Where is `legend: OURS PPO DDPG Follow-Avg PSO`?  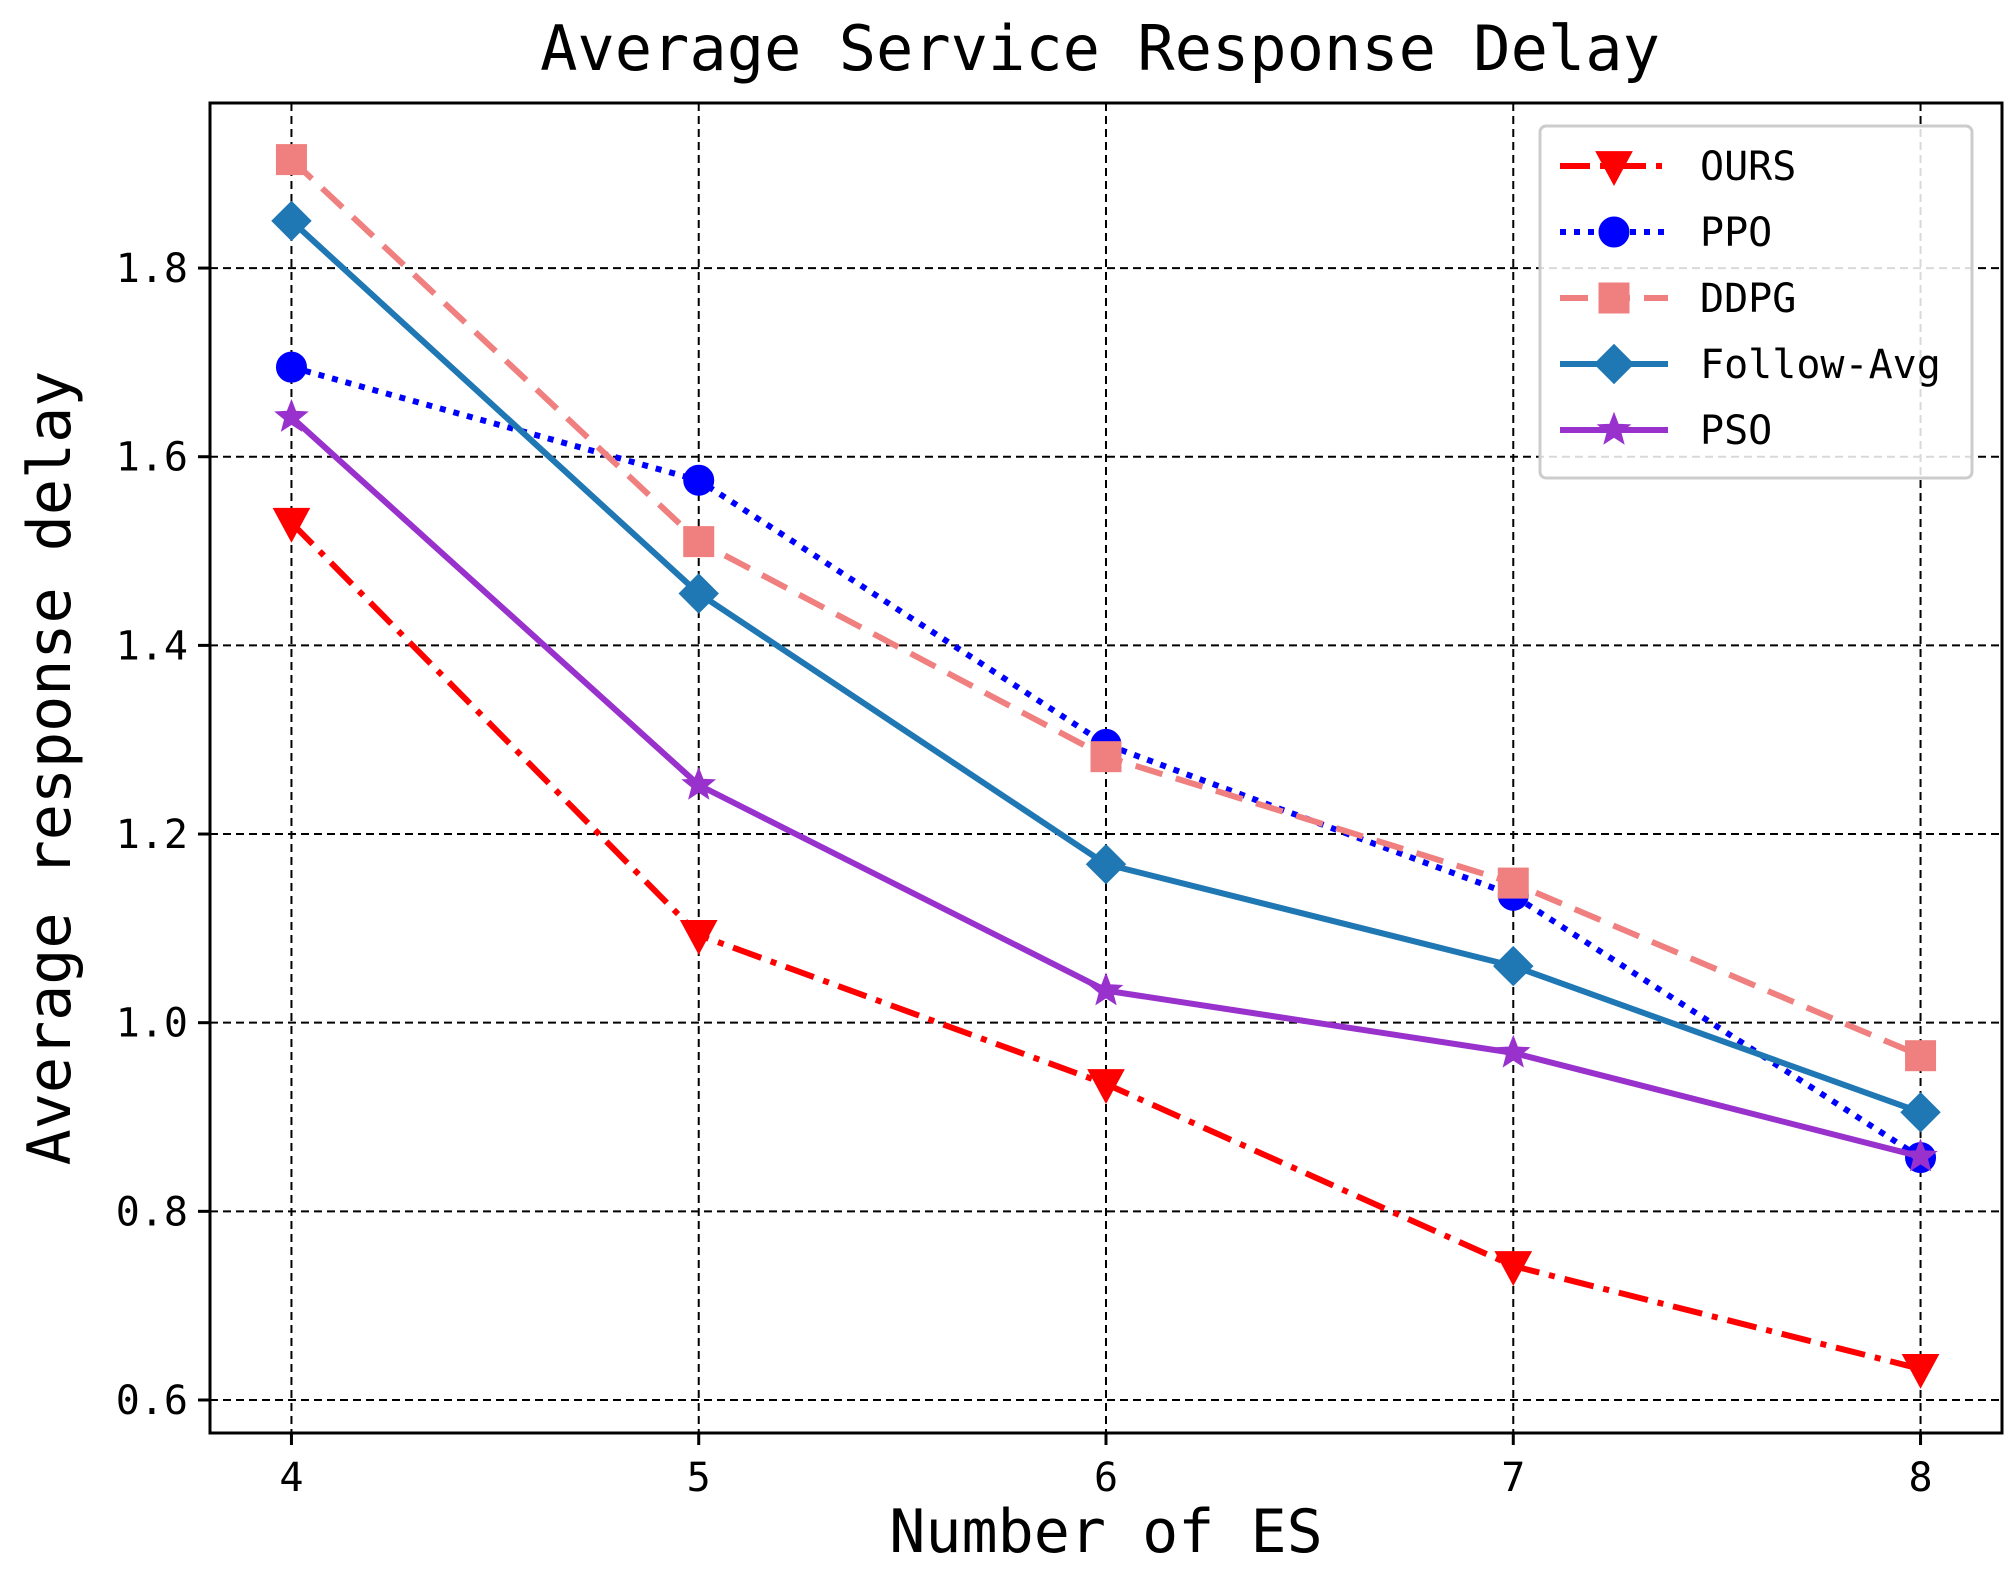 legend: OURS PPO DDPG Follow-Avg PSO is located at coordinates (1756, 302).